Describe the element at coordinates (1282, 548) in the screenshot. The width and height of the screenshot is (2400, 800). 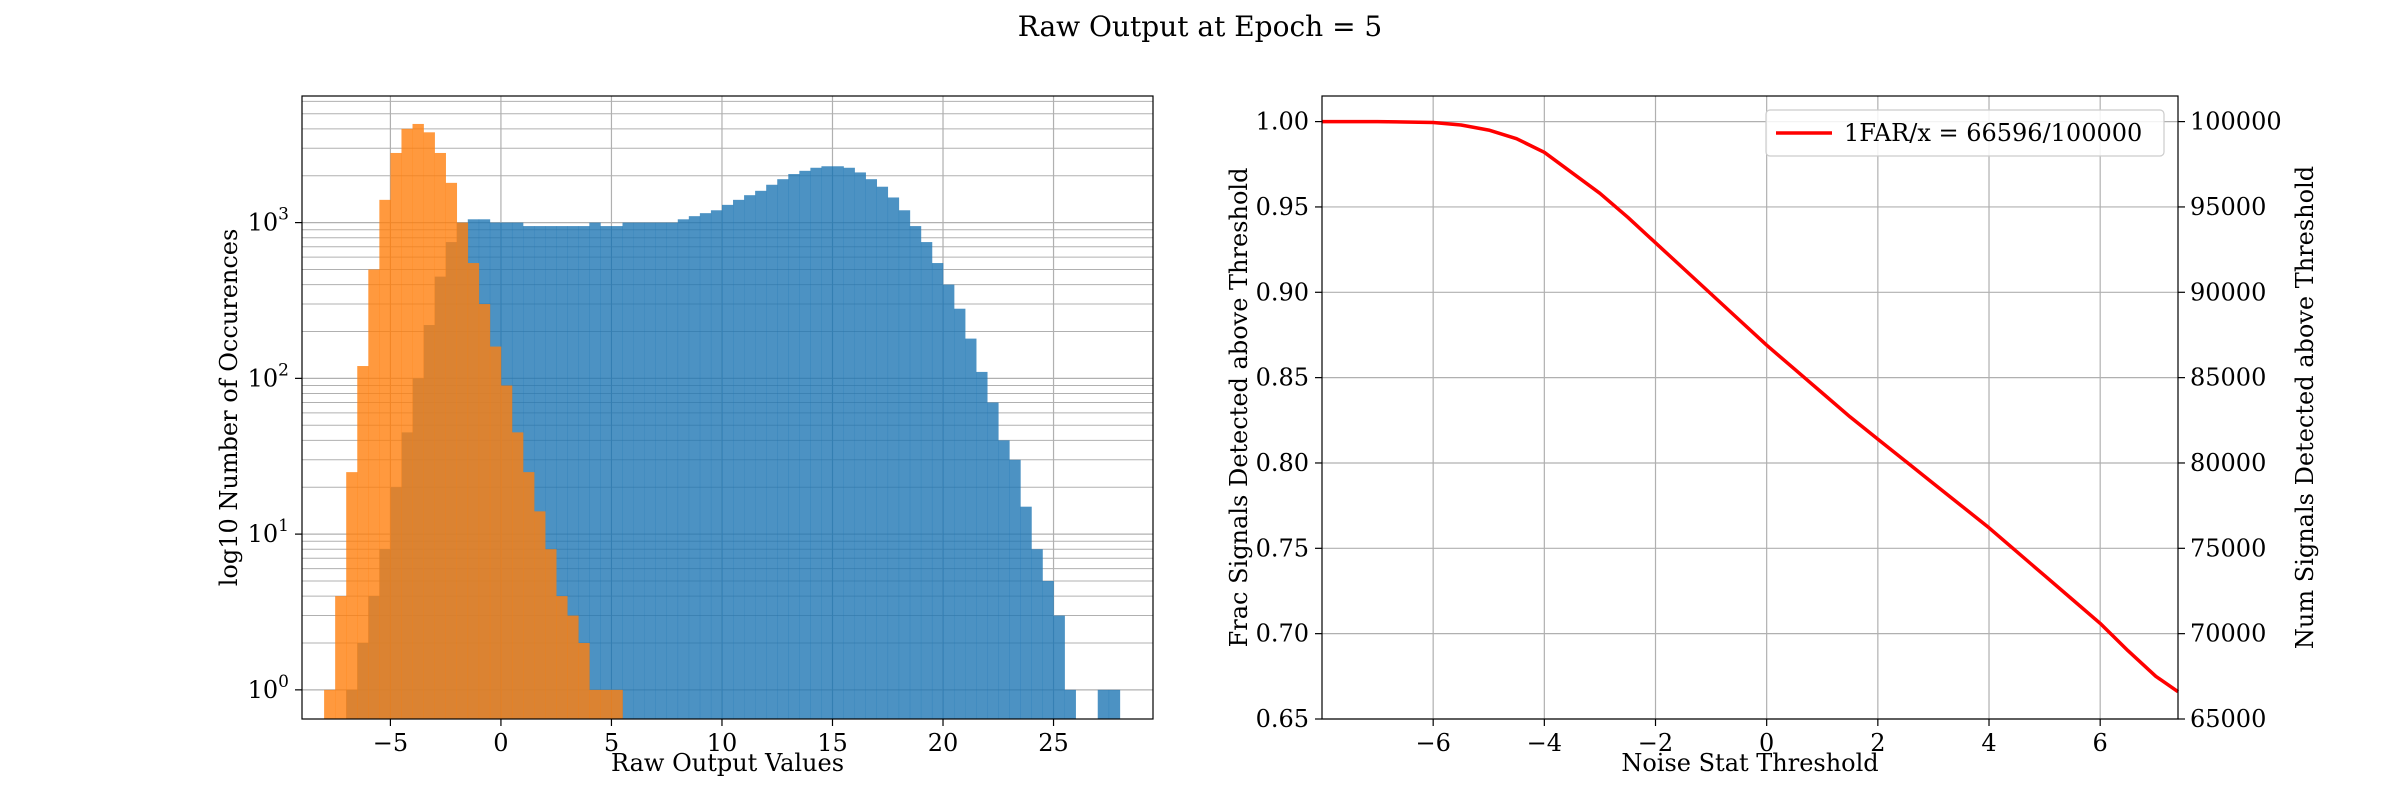
I see `line-chart-y-tick-label: 0.75` at that location.